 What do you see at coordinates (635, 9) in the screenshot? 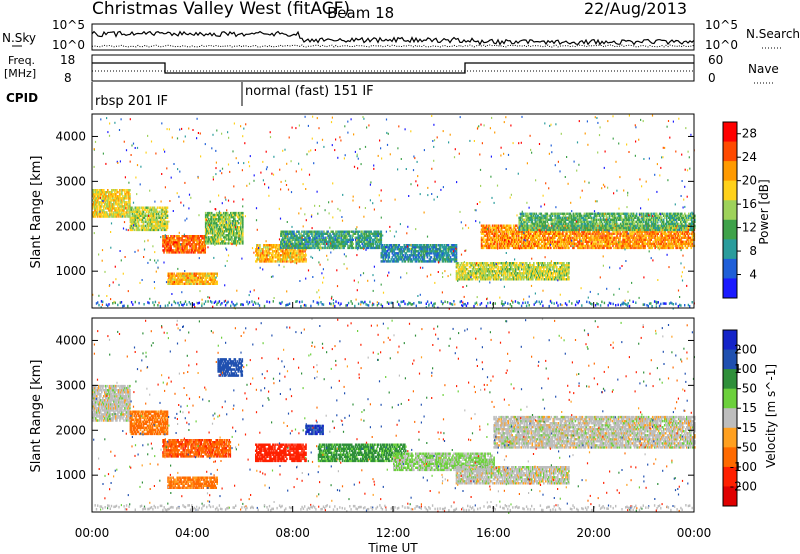
I see `date-label: 22/Aug/2013` at bounding box center [635, 9].